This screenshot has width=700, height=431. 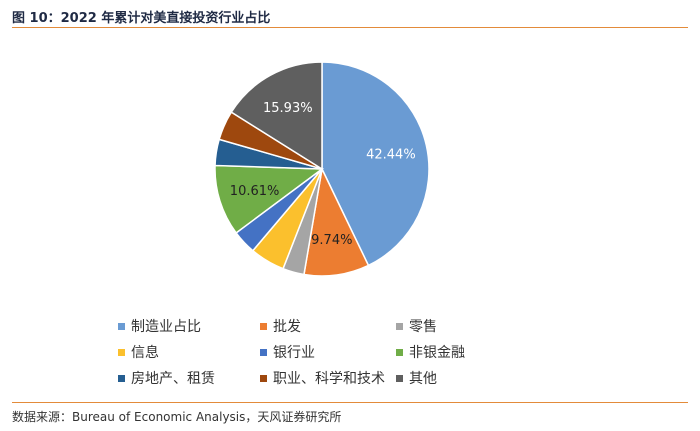 I want to click on pie-labels: 42.44% 9.74% 10.61% 15.93%, so click(x=323, y=174).